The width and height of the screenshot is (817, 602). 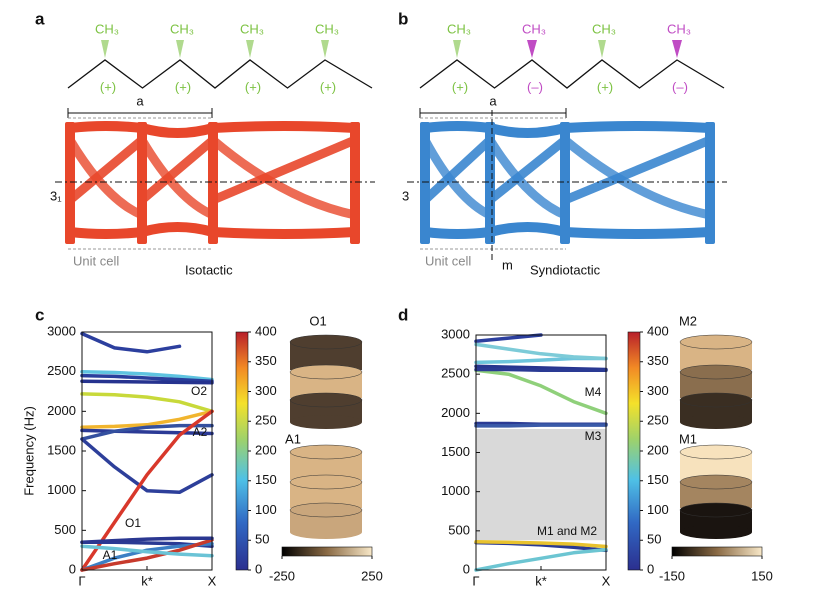 What do you see at coordinates (565, 269) in the screenshot?
I see `tacticity-label: Syndiotactic` at bounding box center [565, 269].